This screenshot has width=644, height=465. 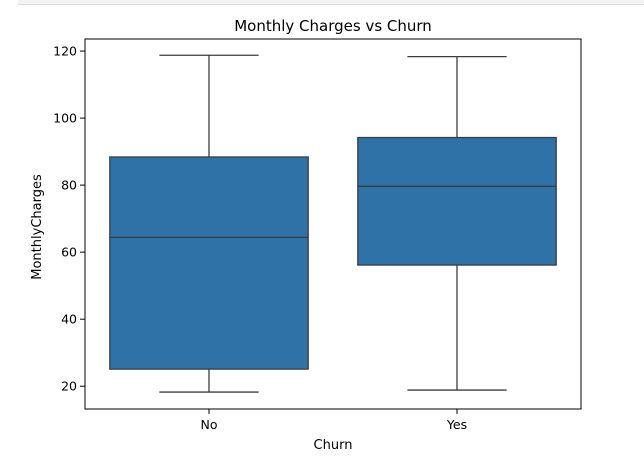 I want to click on y-axis-label: MonthlyCharges, so click(x=37, y=227).